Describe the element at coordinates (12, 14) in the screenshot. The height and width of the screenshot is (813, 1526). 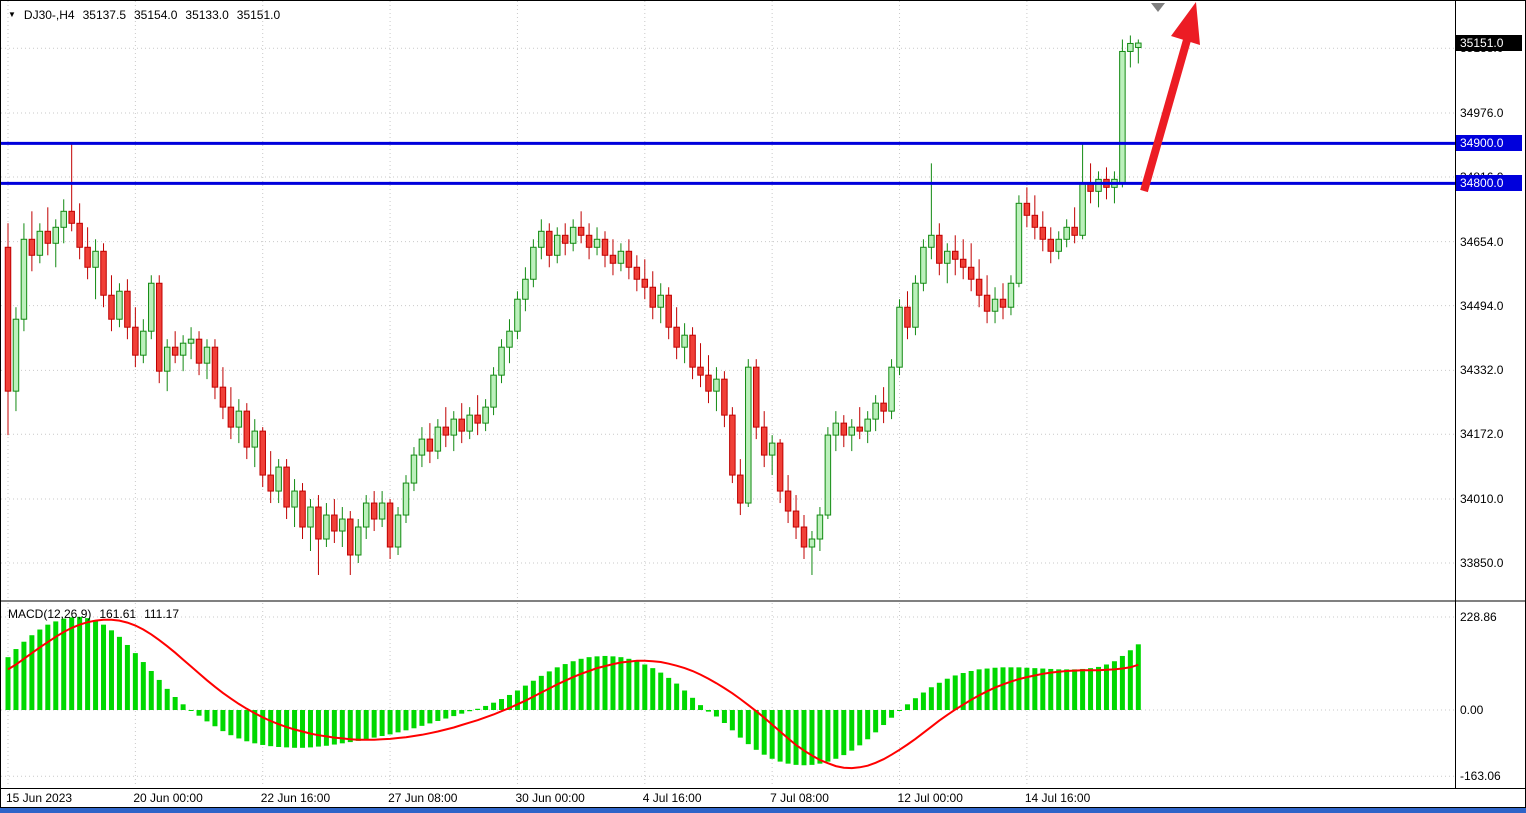
I see `symbol-dropdown-icon: ▼` at that location.